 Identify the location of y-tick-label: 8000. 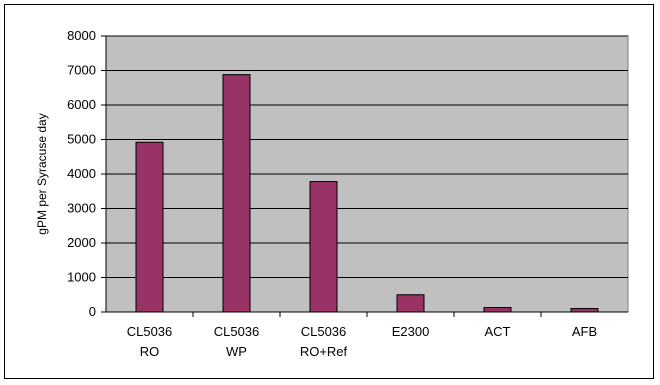
(81, 35).